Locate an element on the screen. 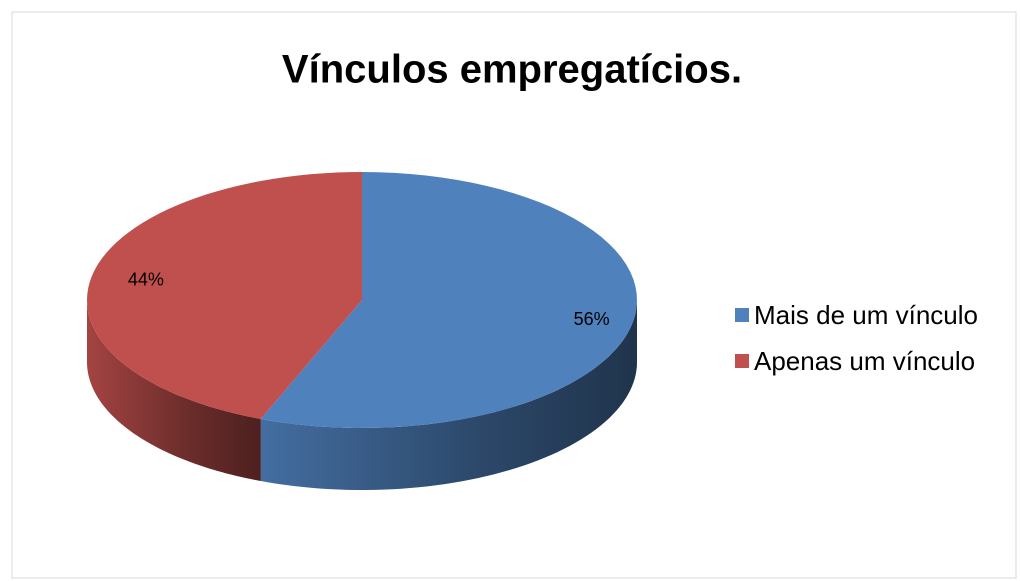 The height and width of the screenshot is (581, 1020). chart-title: Vínculos empregatícios. is located at coordinates (512, 70).